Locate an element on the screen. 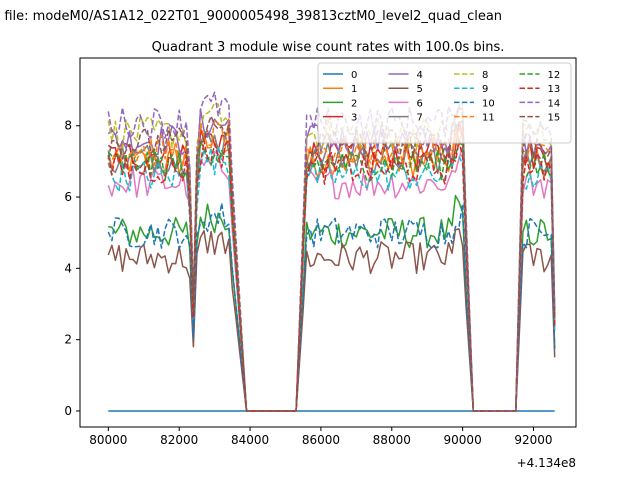 The height and width of the screenshot is (480, 640). legend-label-6: 6 is located at coordinates (420, 103).